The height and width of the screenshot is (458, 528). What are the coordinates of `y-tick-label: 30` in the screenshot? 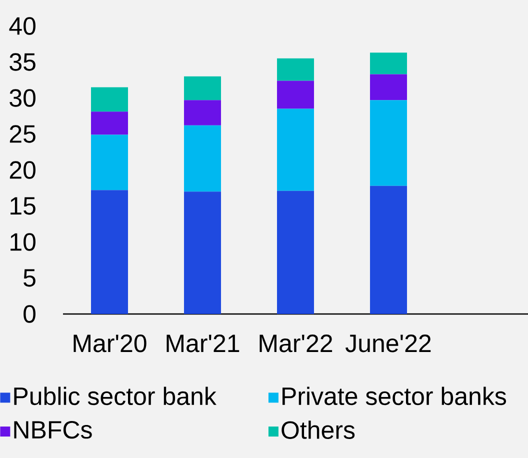 It's located at (23, 98).